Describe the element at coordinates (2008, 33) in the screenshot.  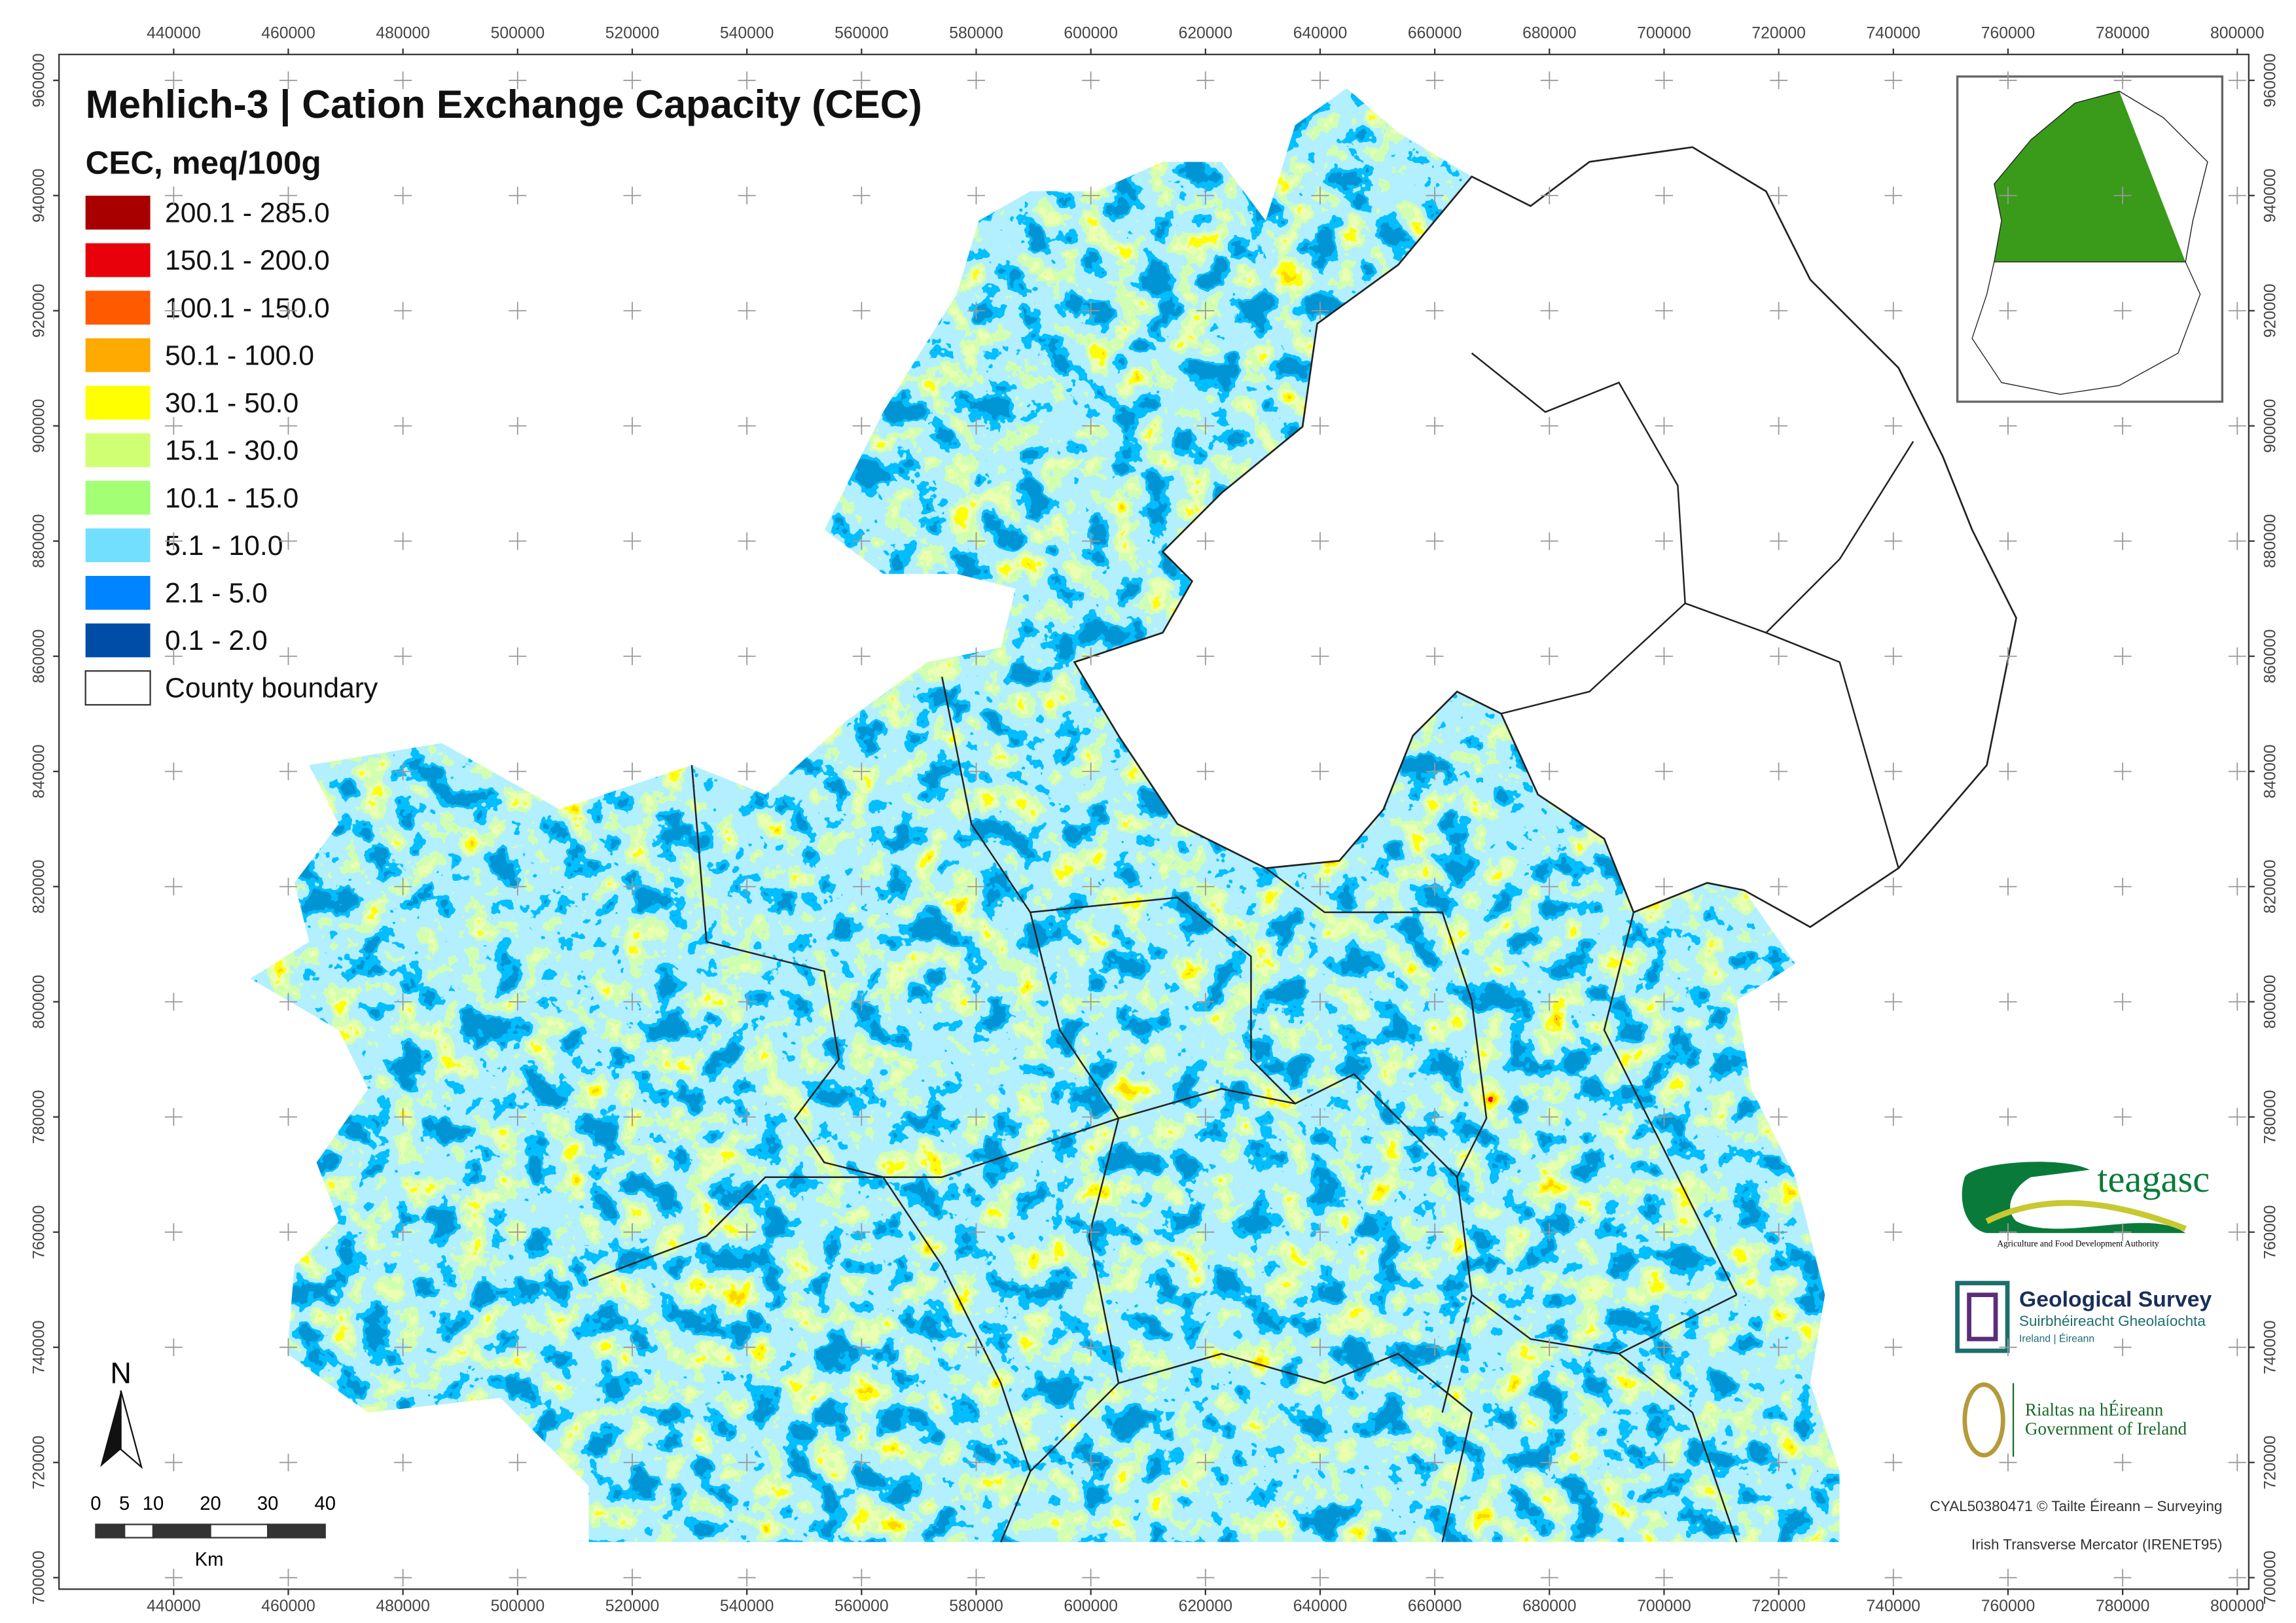
I see `x-tick-label: 760000` at that location.